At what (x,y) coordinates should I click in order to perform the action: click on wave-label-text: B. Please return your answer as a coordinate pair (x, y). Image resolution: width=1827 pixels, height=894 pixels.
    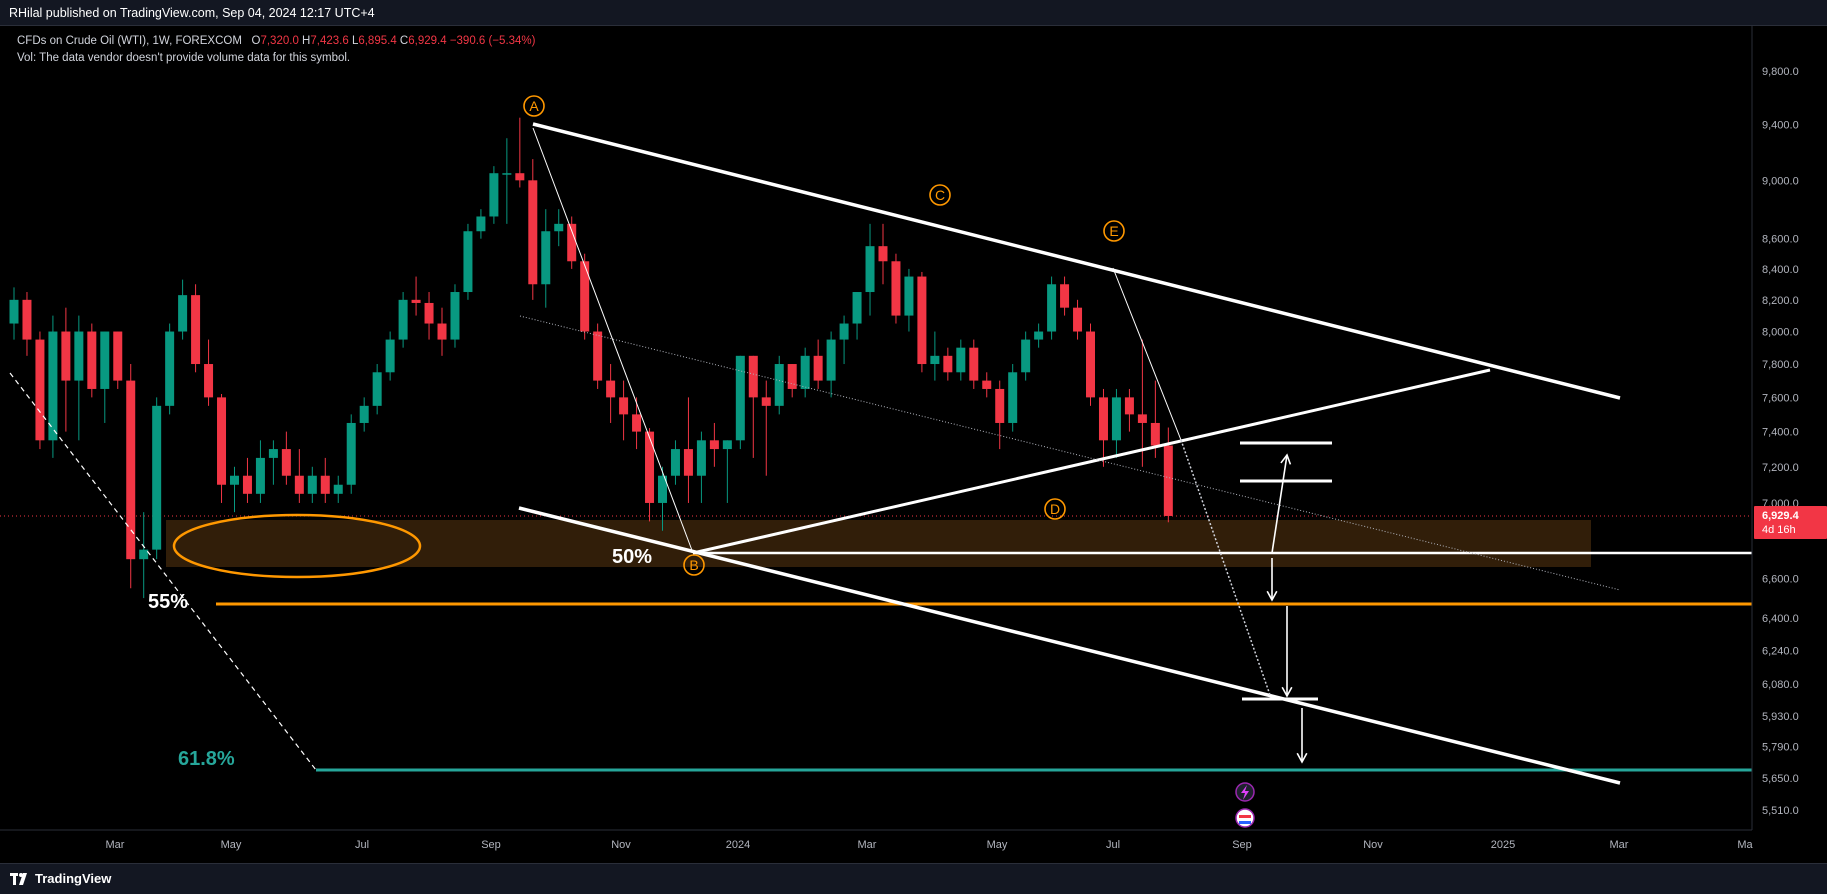
    Looking at the image, I should click on (693, 565).